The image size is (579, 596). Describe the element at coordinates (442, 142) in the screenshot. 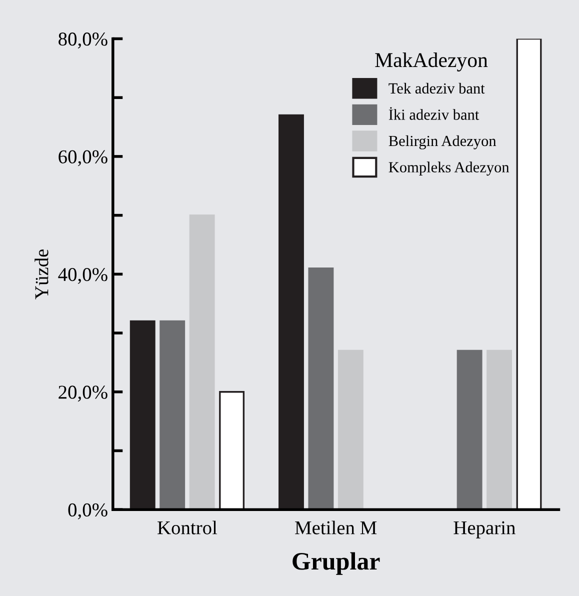

I see `legend-label: Belirgin Adezyon` at that location.